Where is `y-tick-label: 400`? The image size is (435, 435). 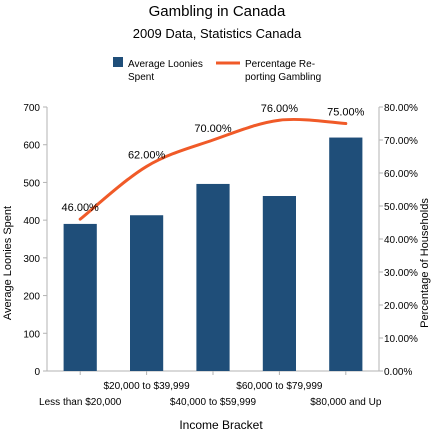
y-tick-label: 400 is located at coordinates (31, 221).